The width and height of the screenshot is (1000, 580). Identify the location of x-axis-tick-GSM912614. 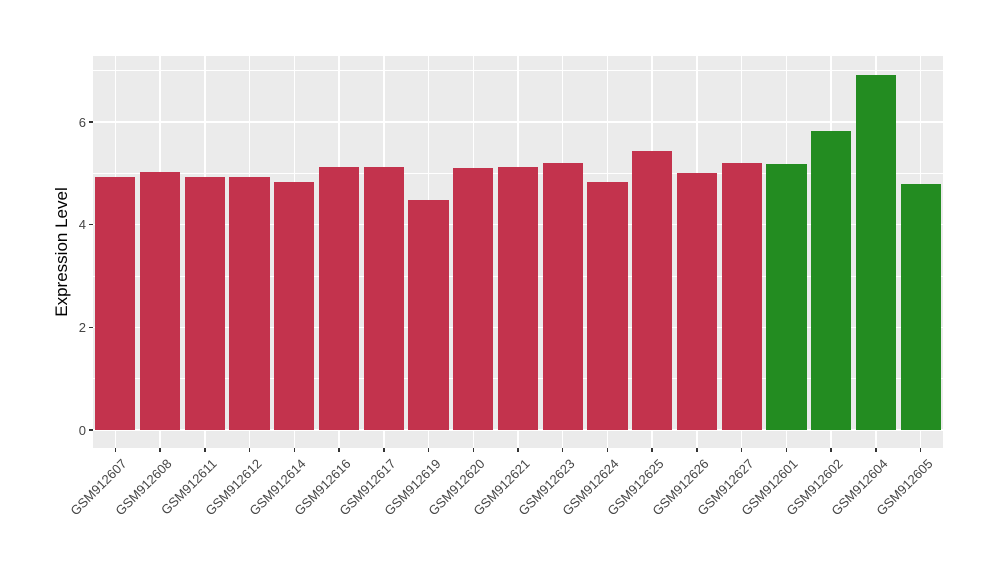
(294, 450).